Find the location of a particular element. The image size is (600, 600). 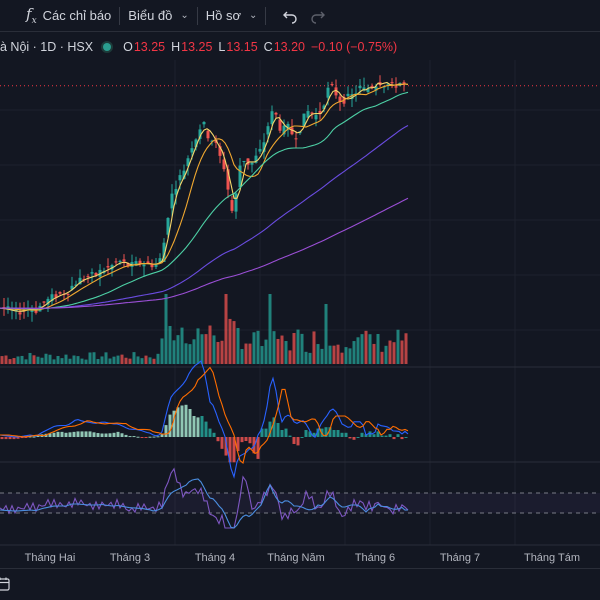

calendar-icon is located at coordinates (5, 584).